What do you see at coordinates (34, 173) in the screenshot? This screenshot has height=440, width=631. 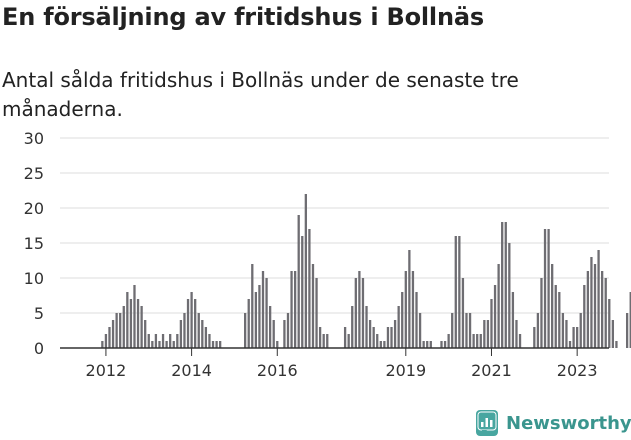 I see `y-tick-label: 25` at bounding box center [34, 173].